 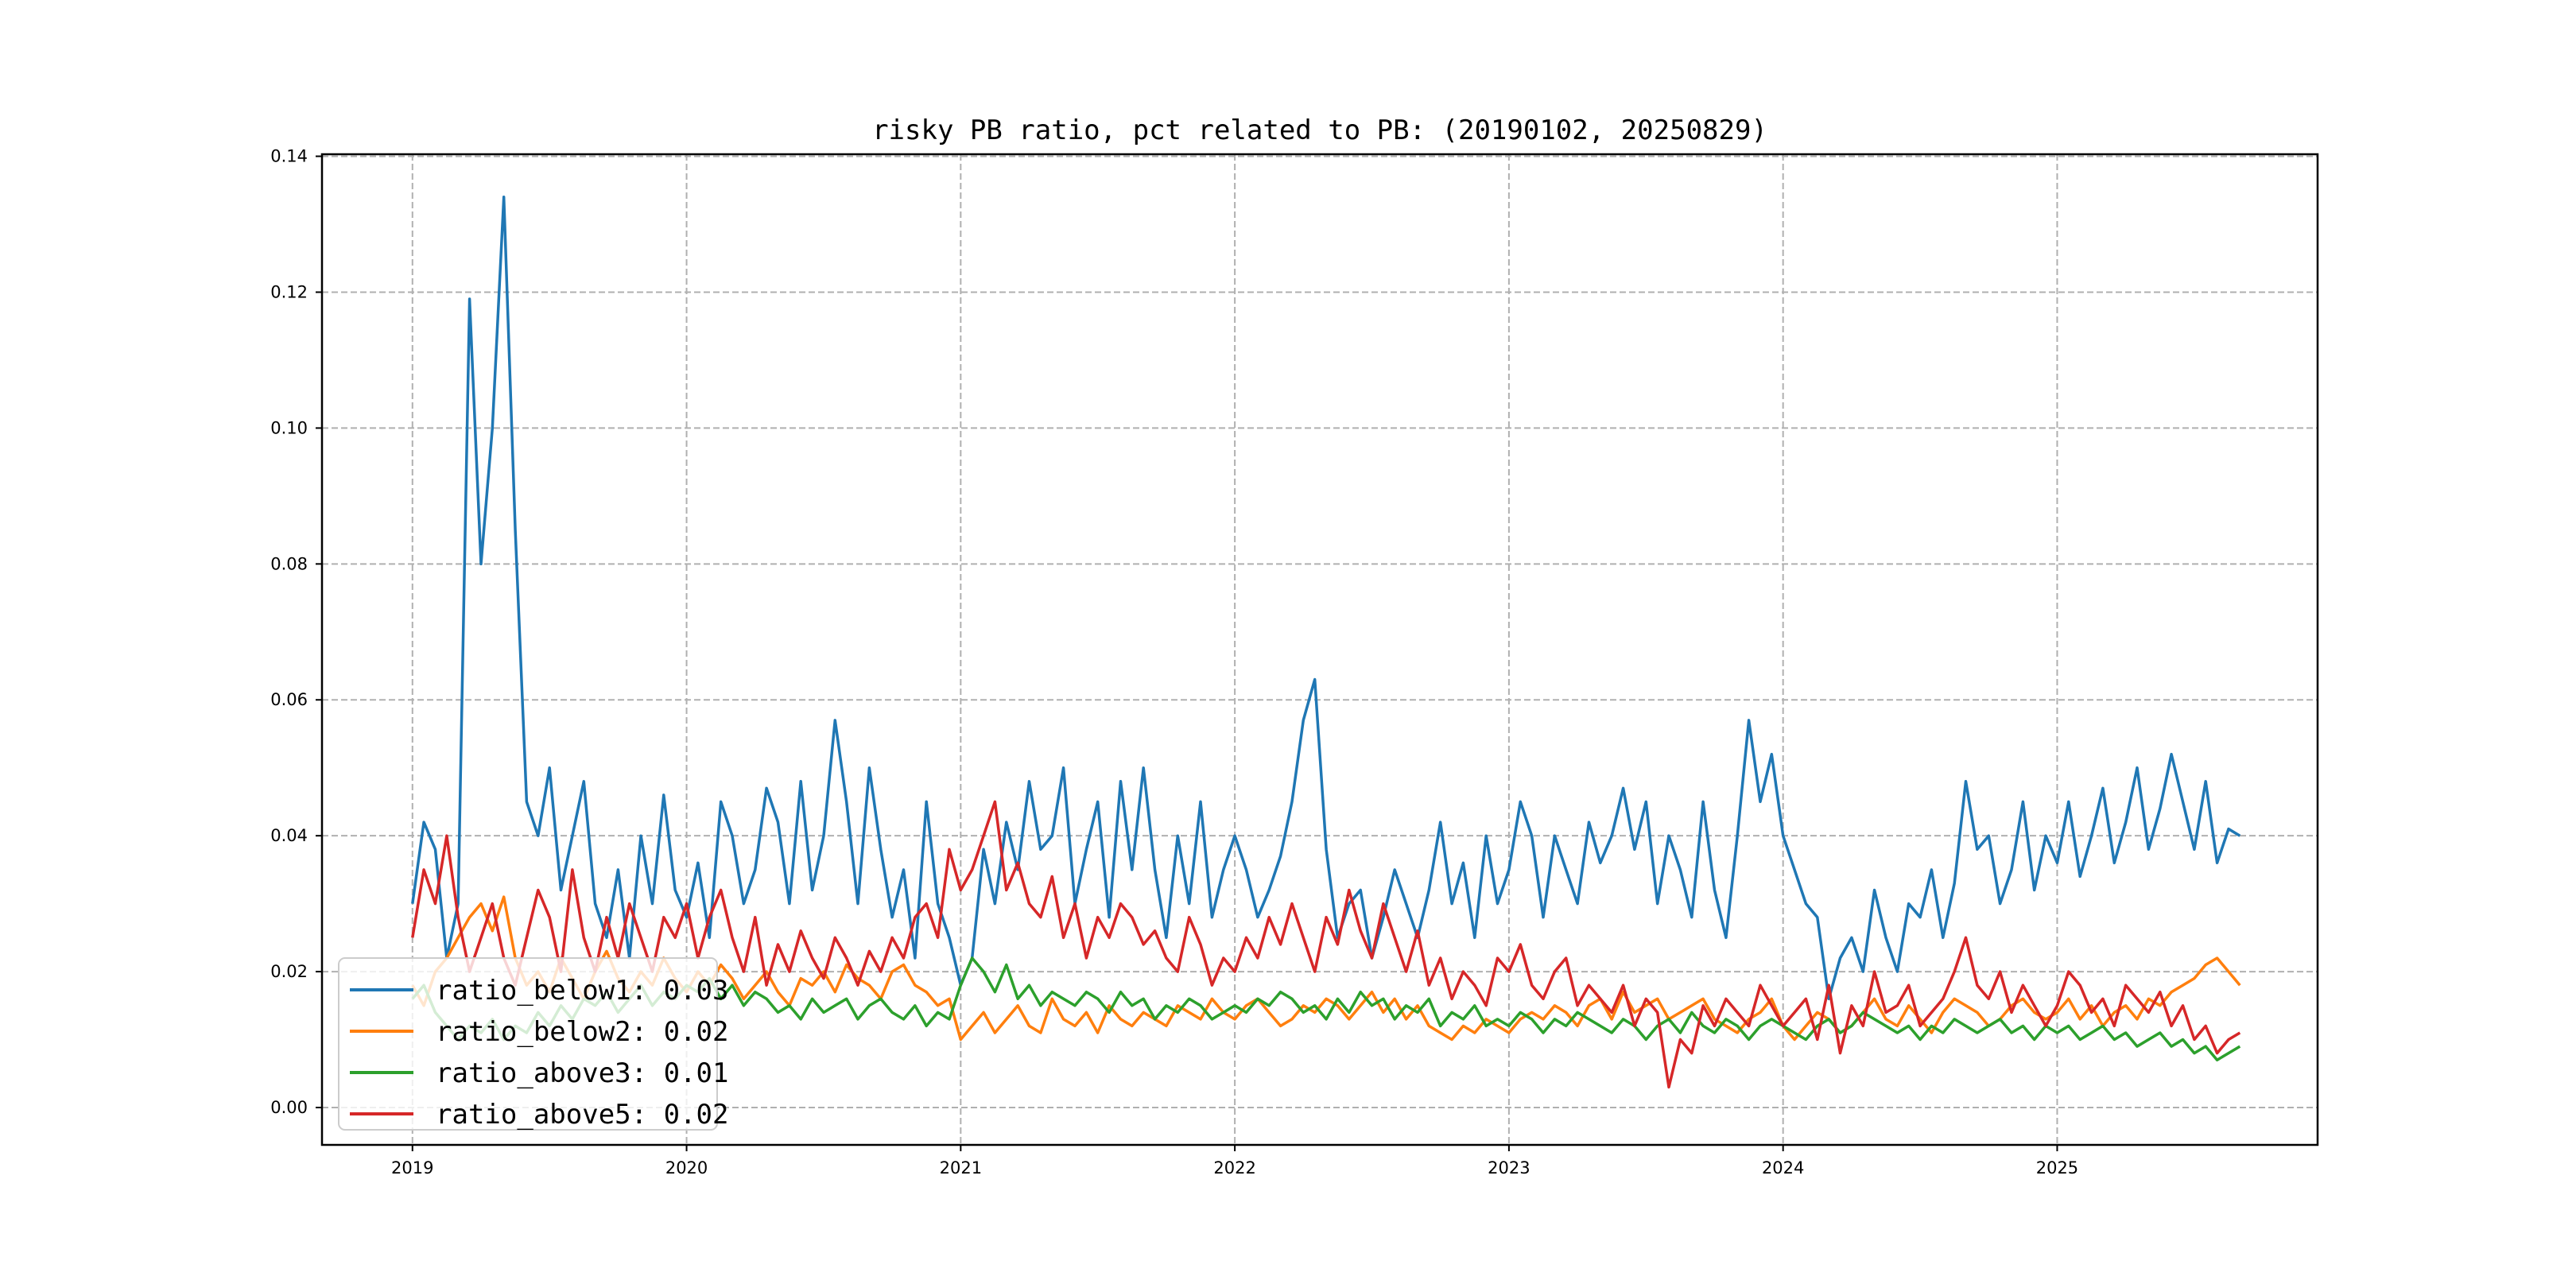 What do you see at coordinates (686, 1167) in the screenshot?
I see `x-tick-label: 2020` at bounding box center [686, 1167].